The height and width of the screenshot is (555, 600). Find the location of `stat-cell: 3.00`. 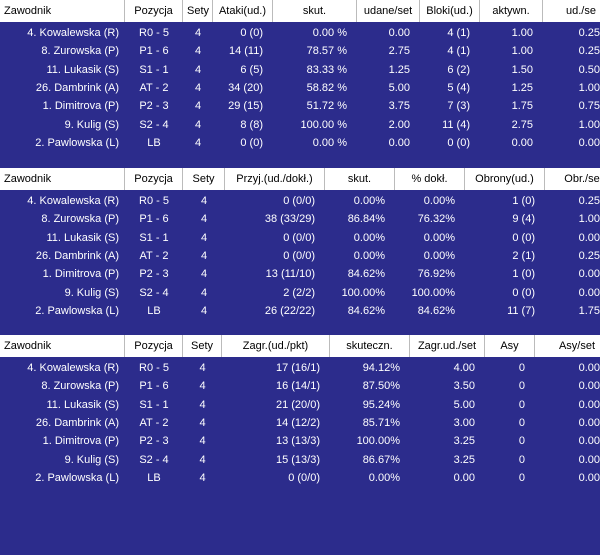

stat-cell: 3.00 is located at coordinates (464, 422).